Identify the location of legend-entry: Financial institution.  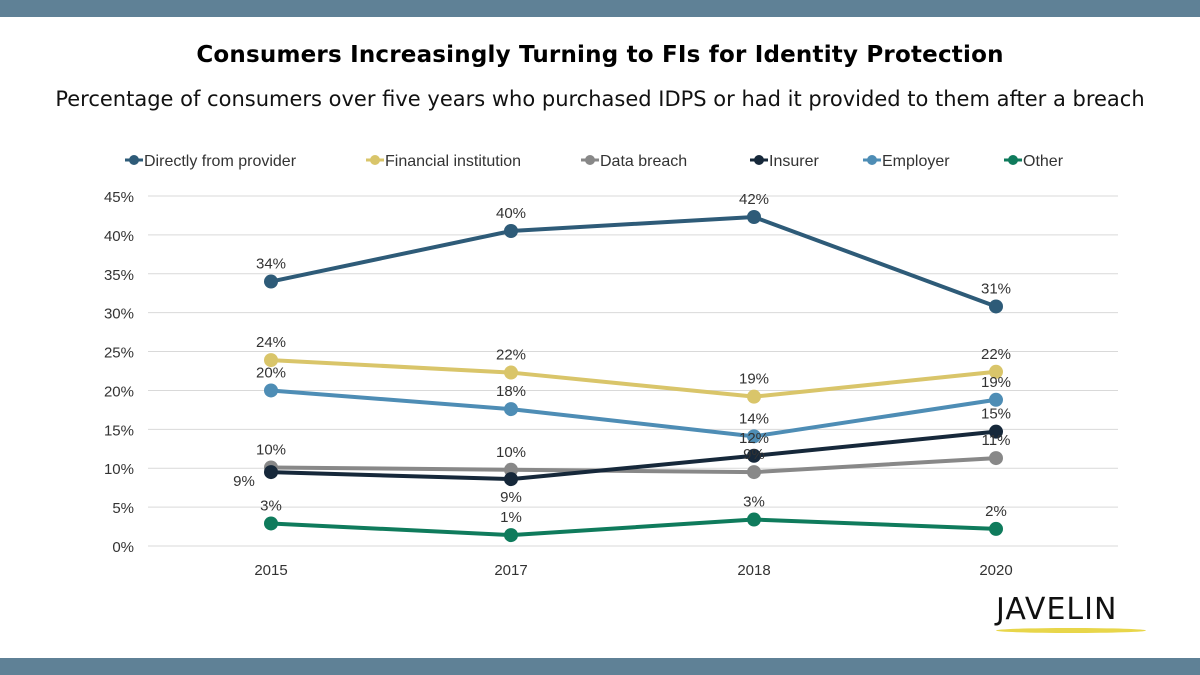
(453, 161).